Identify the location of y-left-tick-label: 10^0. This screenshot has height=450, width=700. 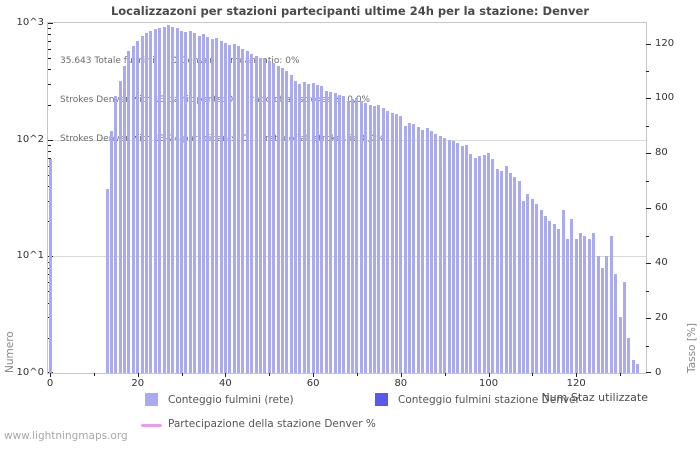
(30, 372).